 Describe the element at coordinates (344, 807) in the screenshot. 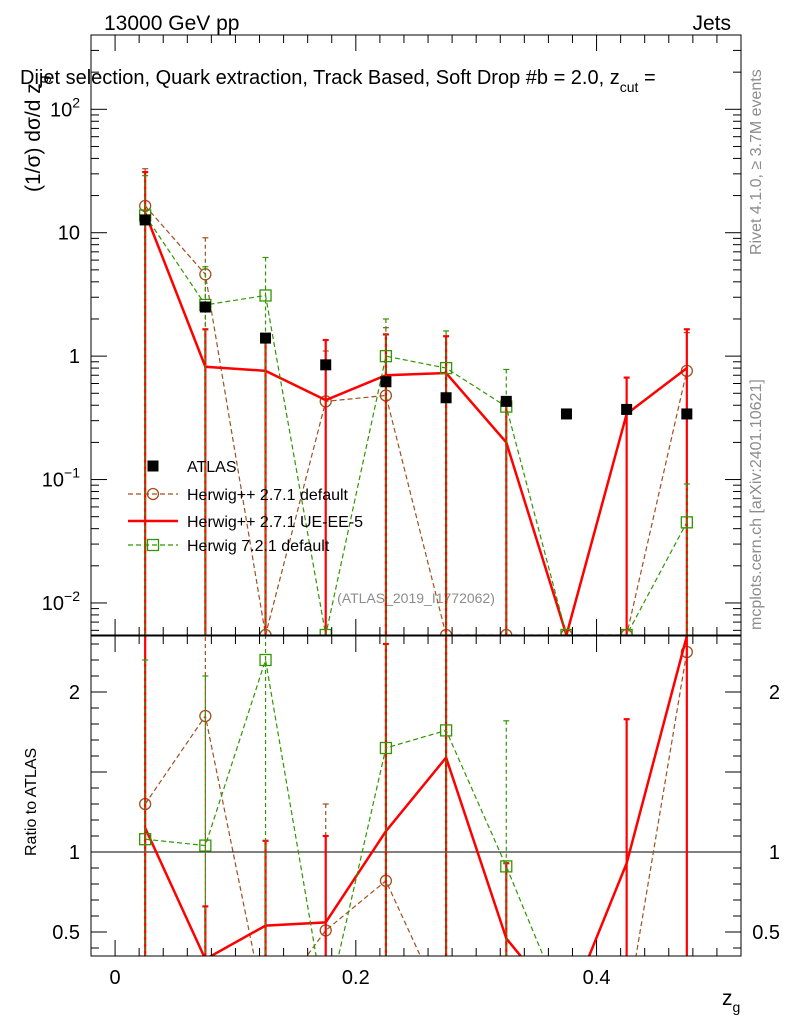

I see `herwig72-default-ratio-line` at that location.